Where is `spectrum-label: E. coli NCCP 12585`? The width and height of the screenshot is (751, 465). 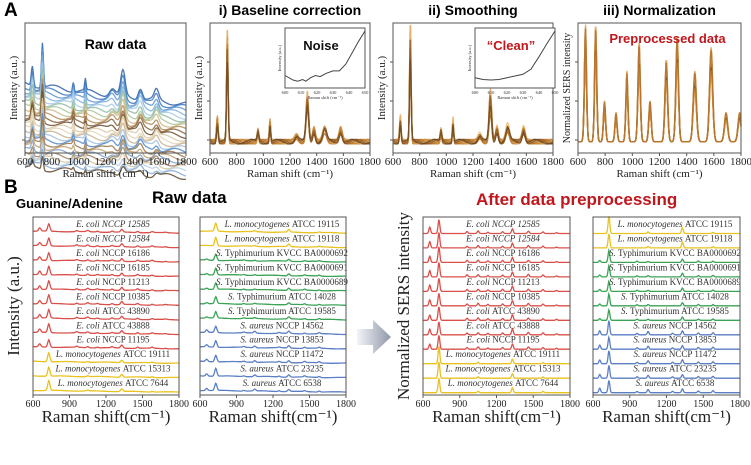 spectrum-label: E. coli NCCP 12585 is located at coordinates (502, 224).